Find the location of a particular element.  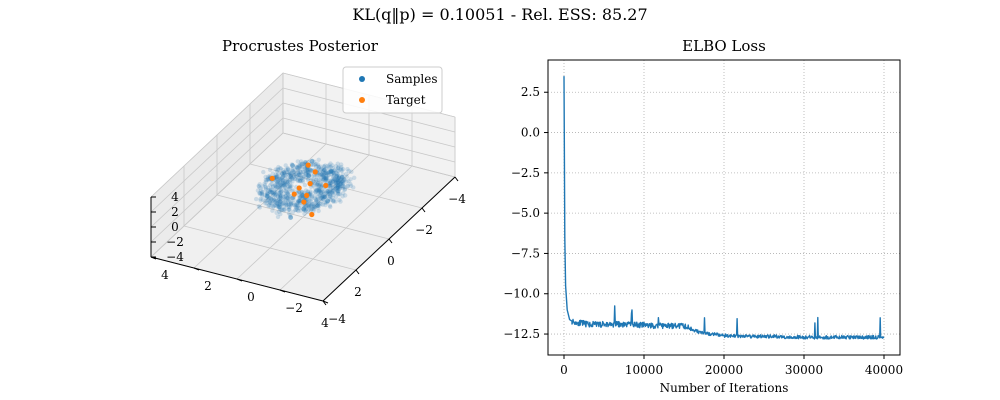

grid-wall-z1 is located at coordinates (369, 125).